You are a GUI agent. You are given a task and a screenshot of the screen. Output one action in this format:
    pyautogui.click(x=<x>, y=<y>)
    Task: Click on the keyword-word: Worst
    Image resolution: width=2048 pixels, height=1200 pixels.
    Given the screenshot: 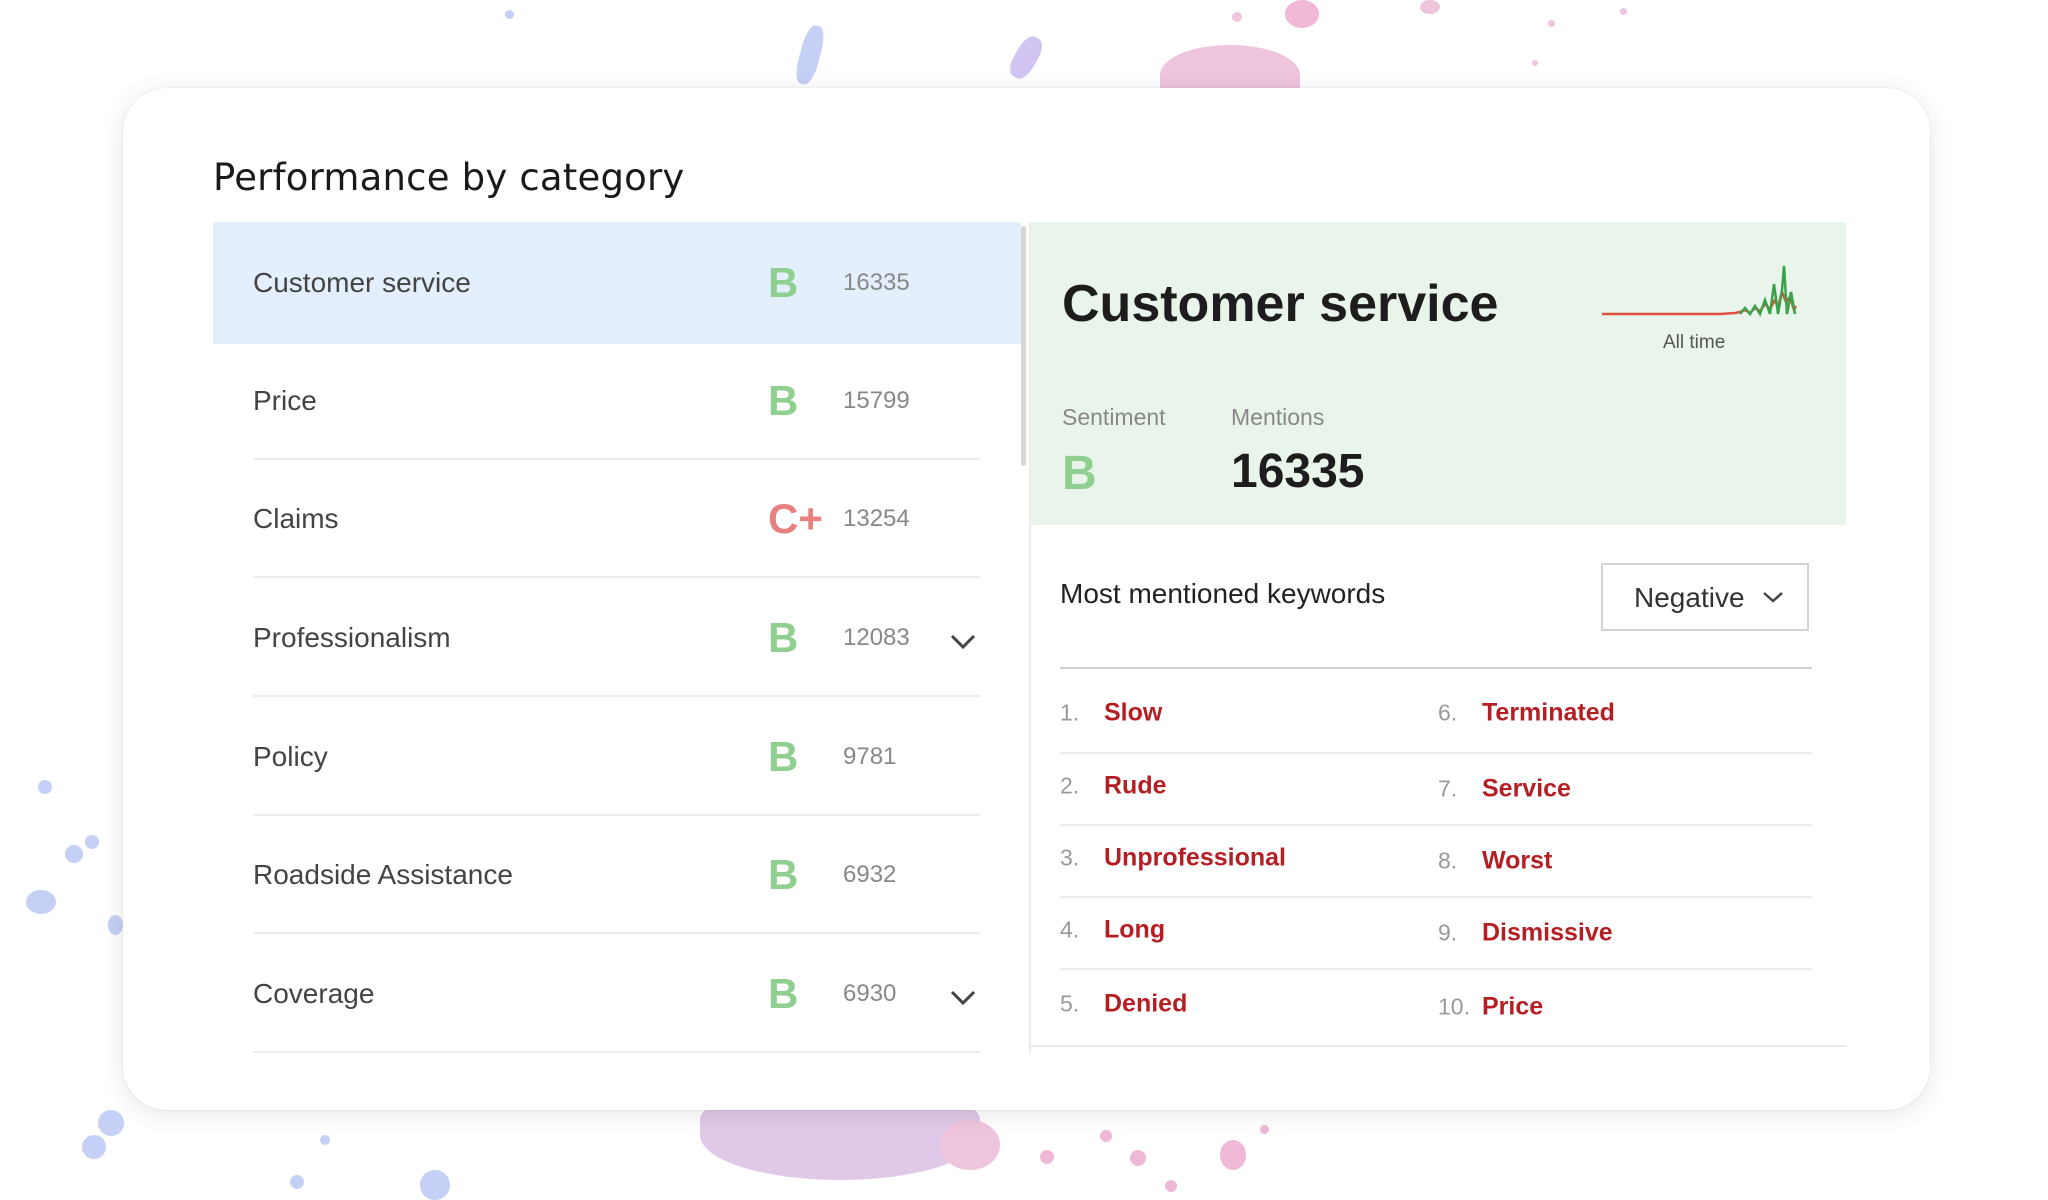 What is the action you would take?
    pyautogui.click(x=1517, y=860)
    